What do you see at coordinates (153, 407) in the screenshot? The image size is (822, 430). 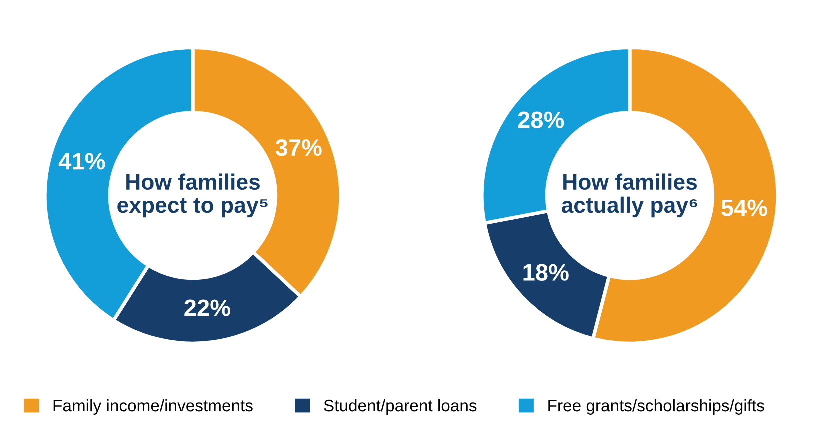 I see `legend-label: Family income/investments` at bounding box center [153, 407].